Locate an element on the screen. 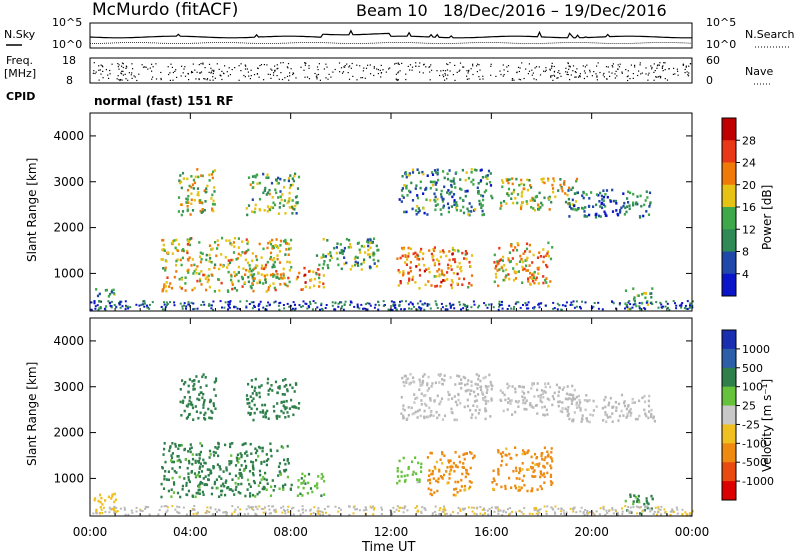 The image size is (800, 554). noise-right-tick-top: 10^5 is located at coordinates (721, 22).